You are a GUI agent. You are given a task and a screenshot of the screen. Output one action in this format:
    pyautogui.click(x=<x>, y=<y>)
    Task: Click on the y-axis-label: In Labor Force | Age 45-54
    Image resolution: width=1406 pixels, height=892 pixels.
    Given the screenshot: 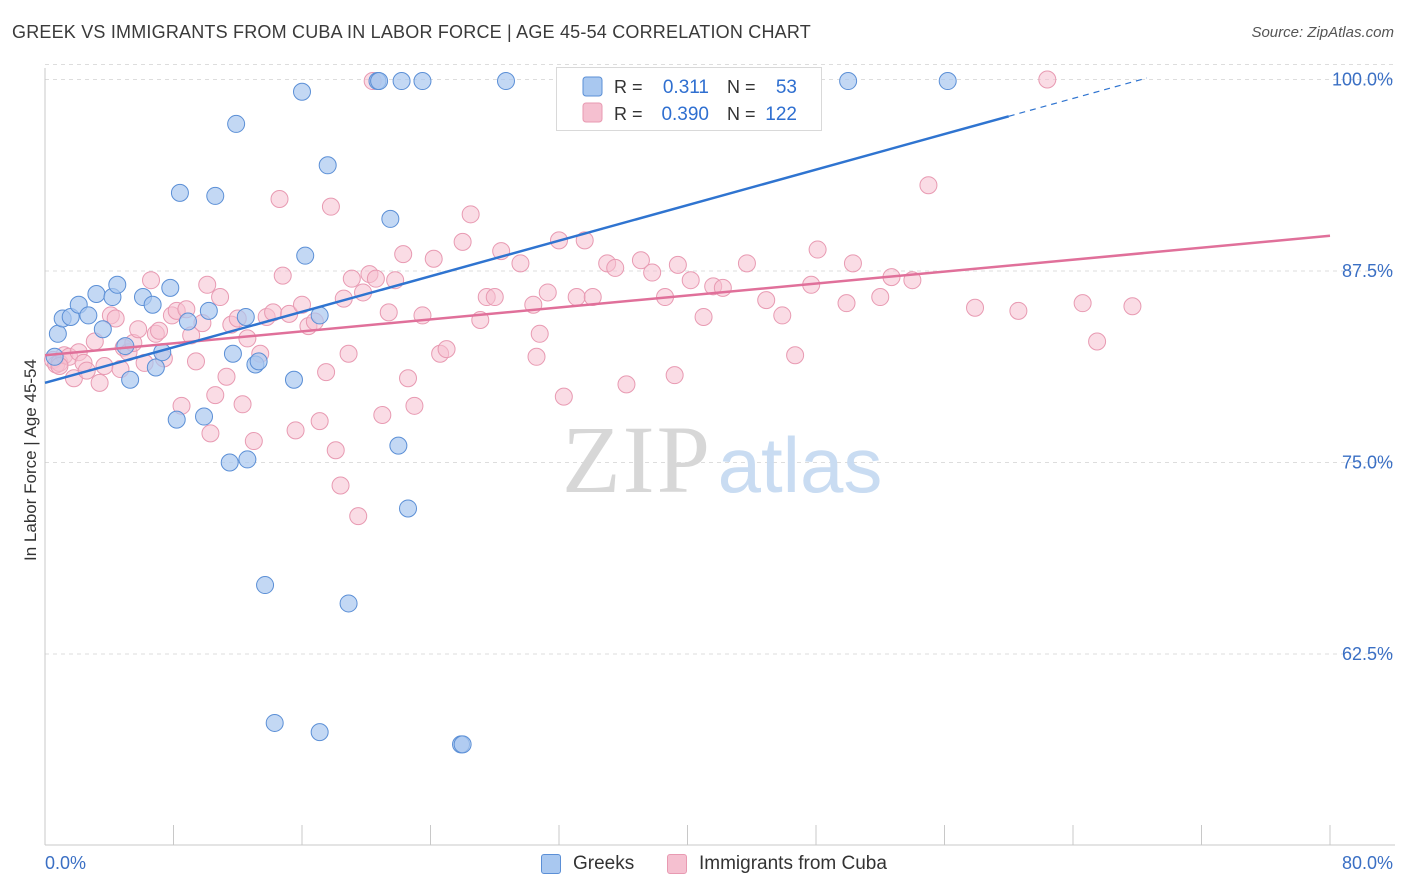 What is the action you would take?
    pyautogui.click(x=30, y=460)
    